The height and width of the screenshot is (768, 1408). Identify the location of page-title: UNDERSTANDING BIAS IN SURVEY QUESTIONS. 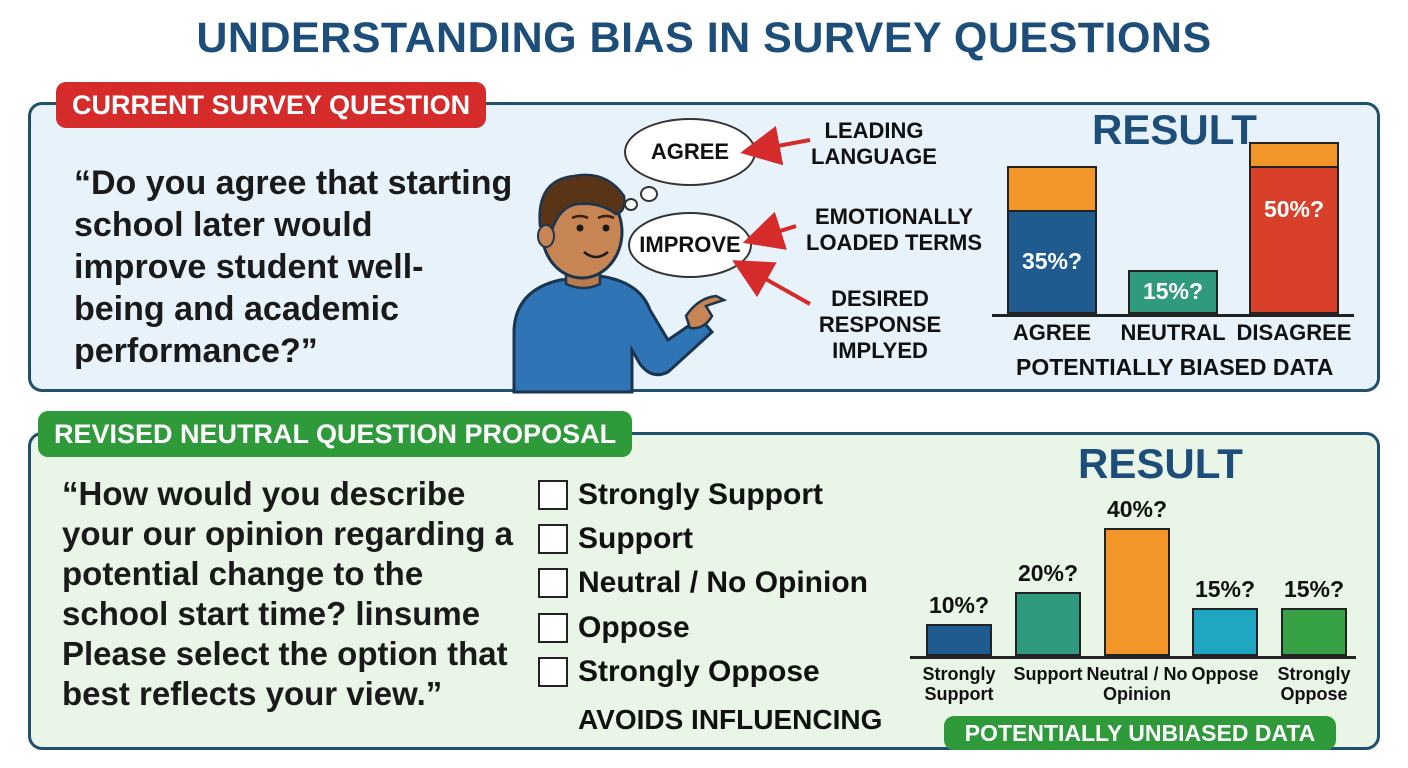
(704, 38).